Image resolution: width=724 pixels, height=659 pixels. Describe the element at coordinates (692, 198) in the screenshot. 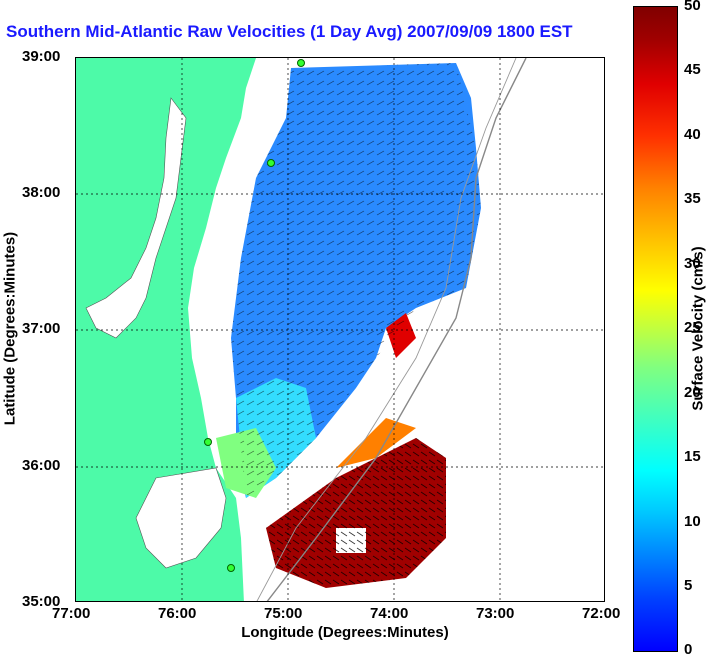

I see `colorbar-tick-label: 35` at that location.